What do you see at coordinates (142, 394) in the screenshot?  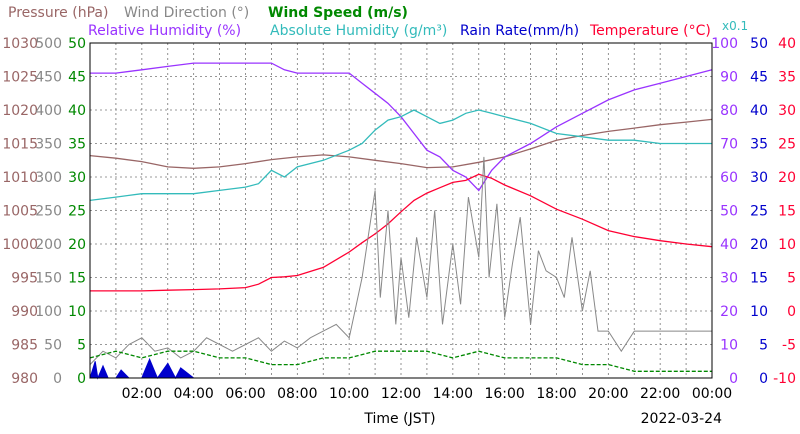 I see `x-tick-label: 02:00` at bounding box center [142, 394].